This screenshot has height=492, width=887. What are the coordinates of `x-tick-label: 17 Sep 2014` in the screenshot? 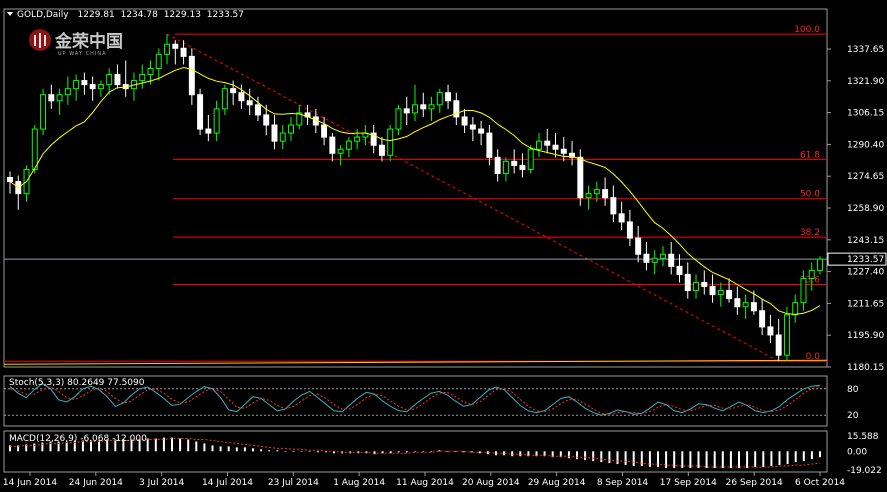 It's located at (688, 483).